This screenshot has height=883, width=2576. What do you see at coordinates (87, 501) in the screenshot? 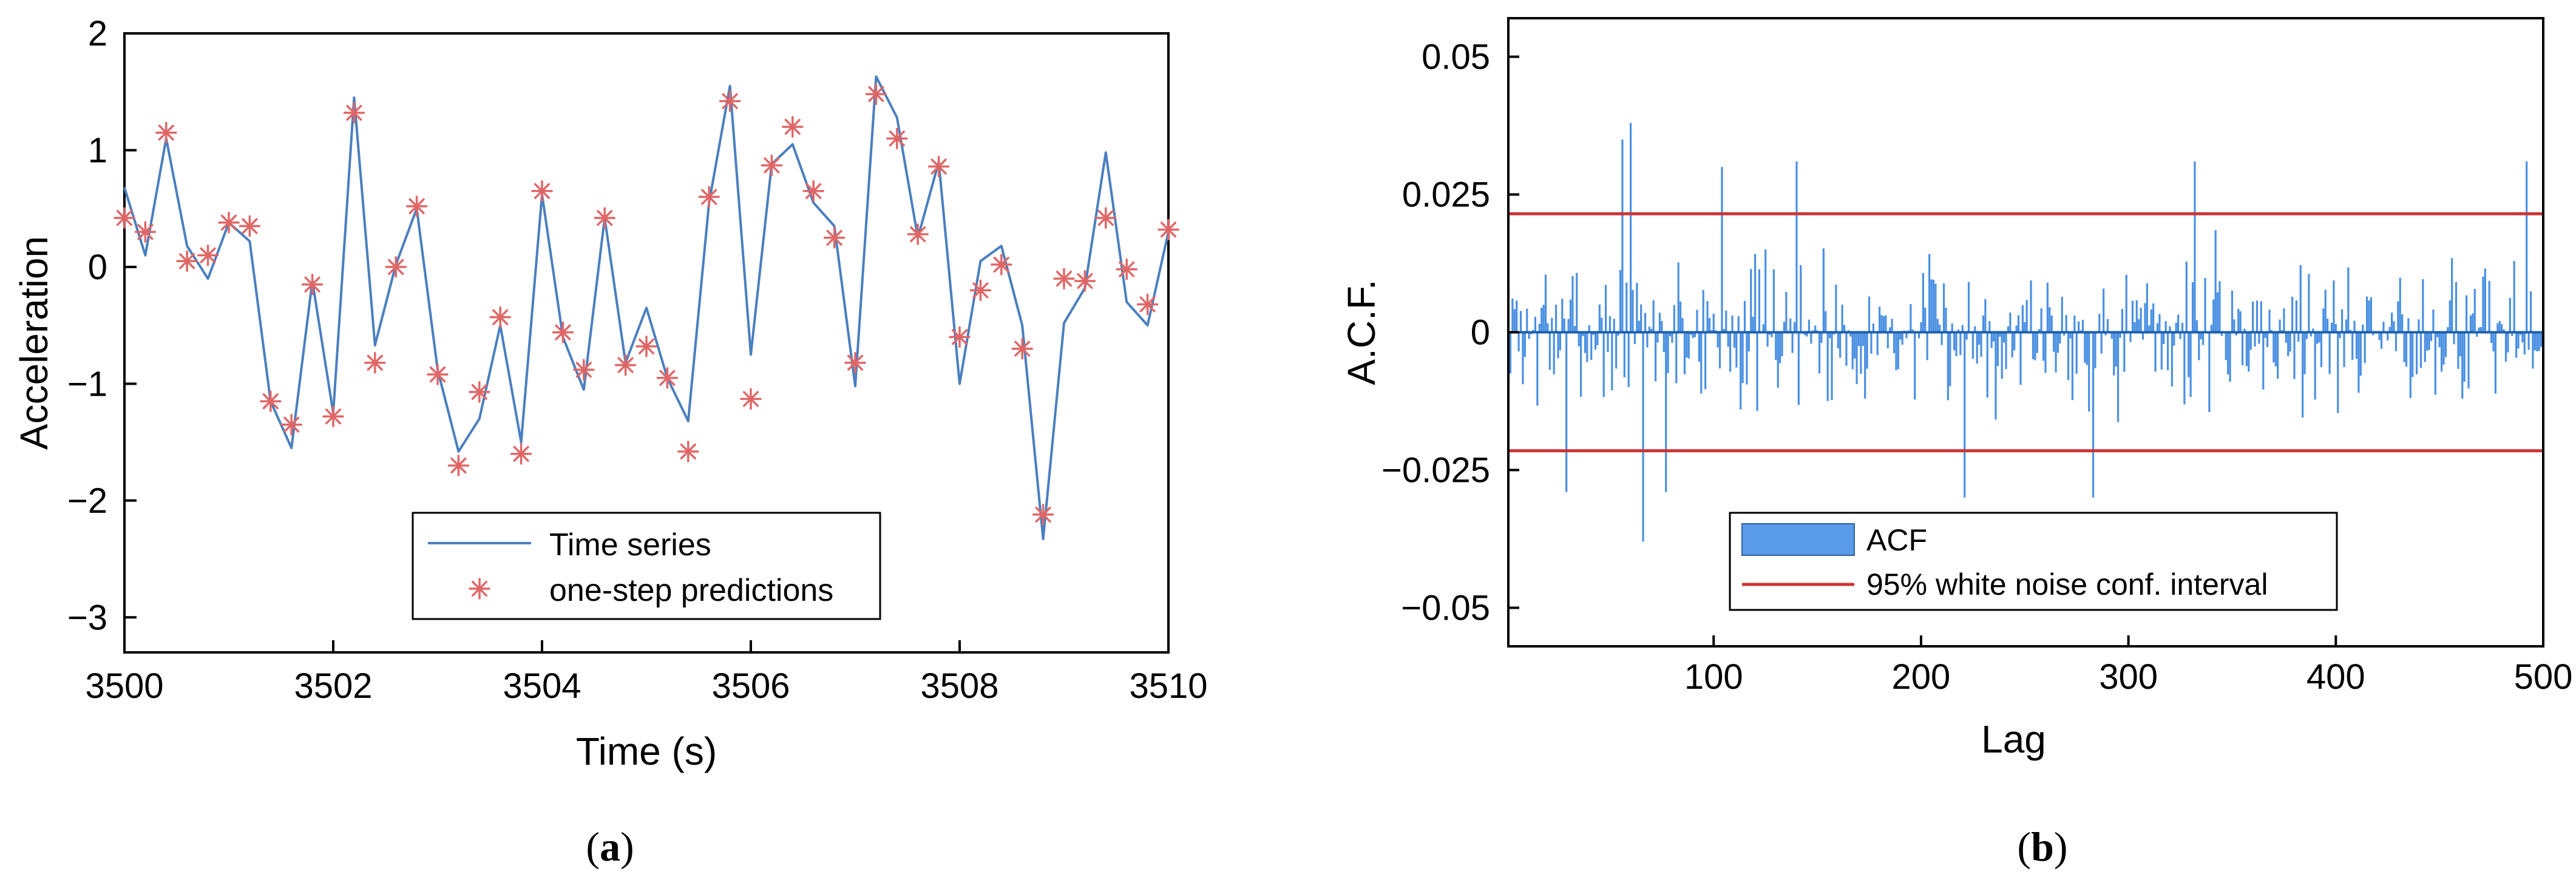
I see `y-tick-label-a: −2` at bounding box center [87, 501].